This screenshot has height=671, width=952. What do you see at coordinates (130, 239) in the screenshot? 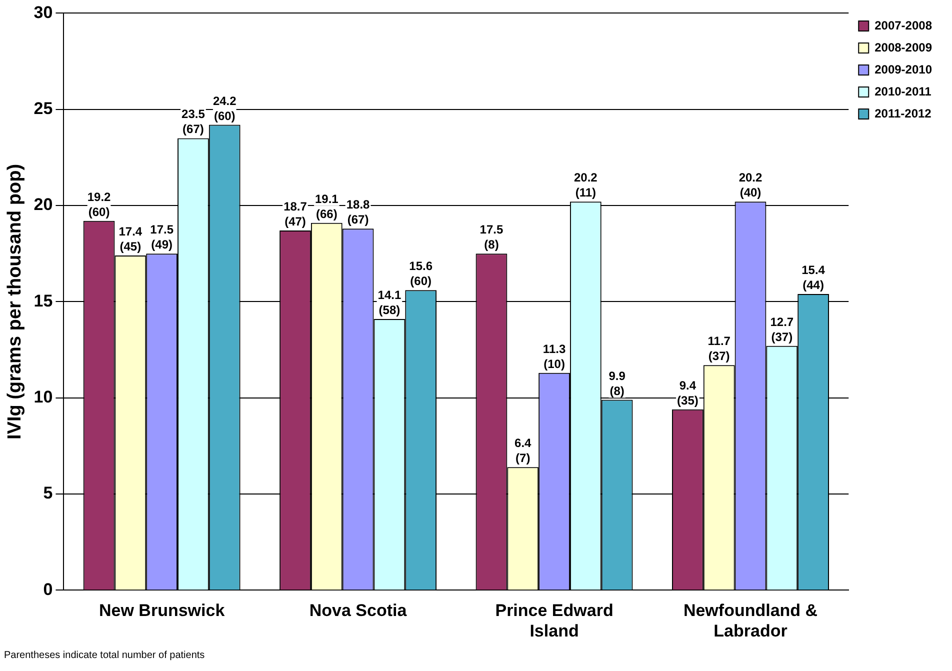
I see `data-label: 17.4 (45)` at bounding box center [130, 239].